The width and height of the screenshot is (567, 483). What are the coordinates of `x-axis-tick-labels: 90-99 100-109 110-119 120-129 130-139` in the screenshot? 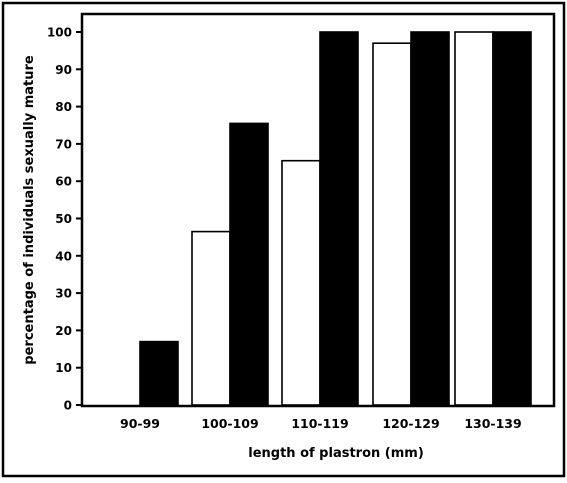 It's located at (321, 423).